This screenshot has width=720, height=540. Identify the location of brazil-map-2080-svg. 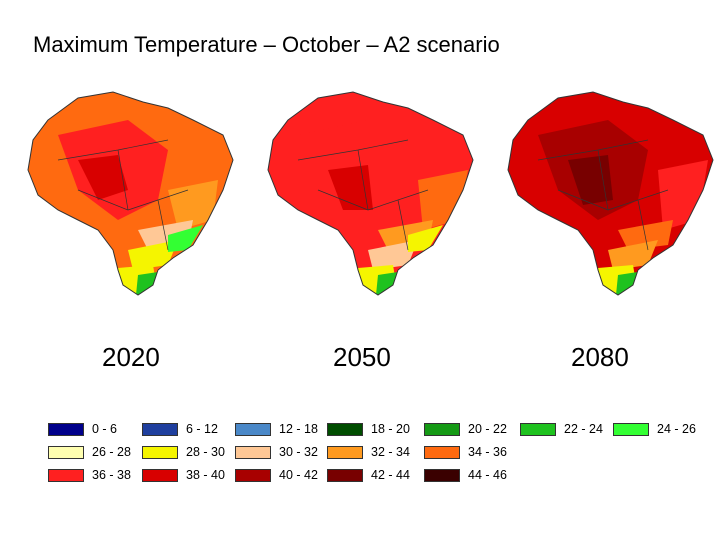
(610, 193).